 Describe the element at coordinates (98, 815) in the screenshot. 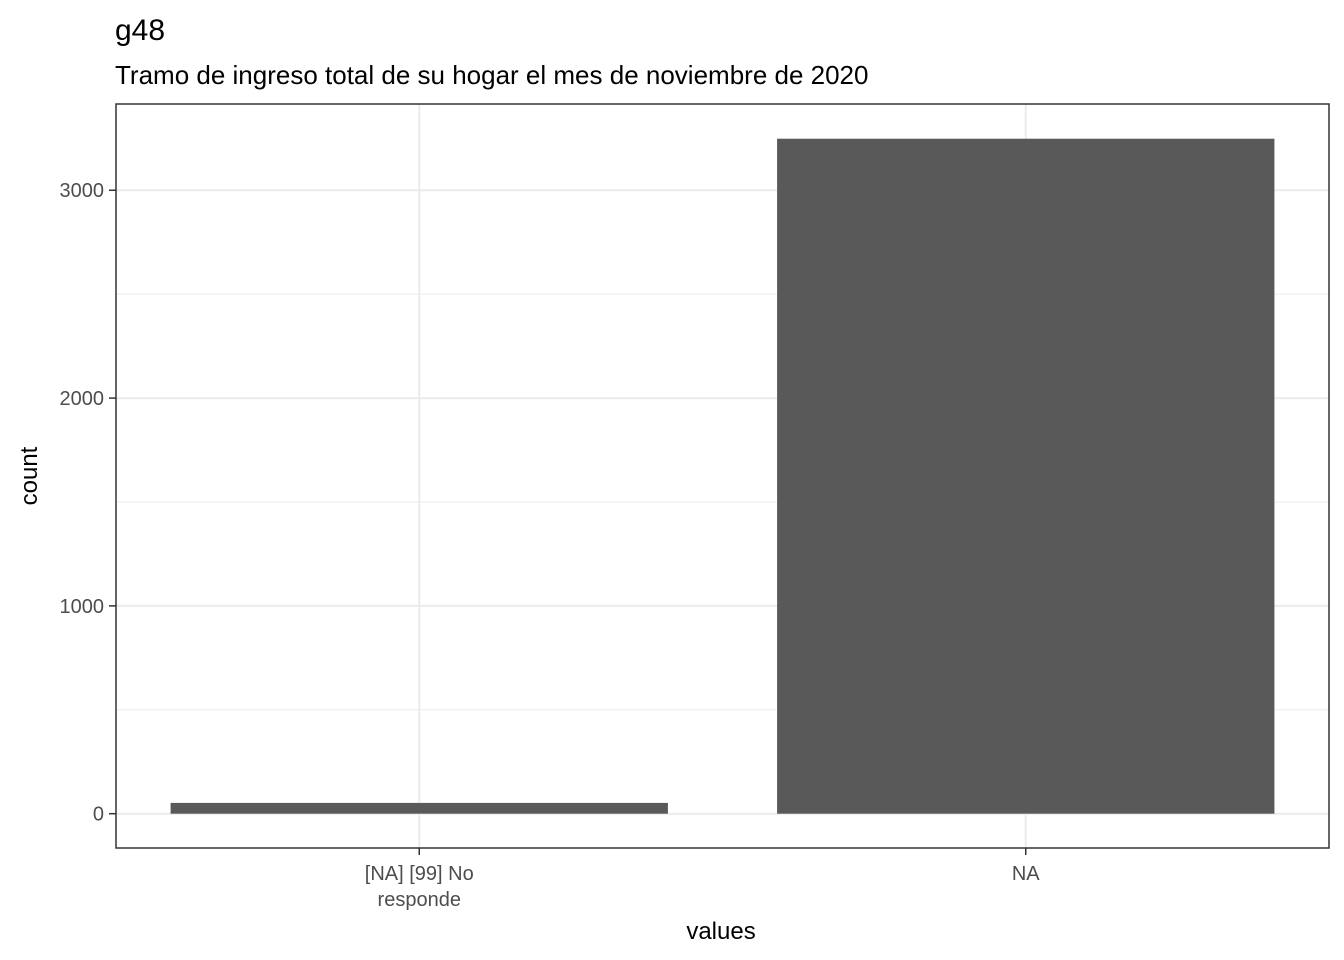

I see `y-tick-label: 0` at that location.